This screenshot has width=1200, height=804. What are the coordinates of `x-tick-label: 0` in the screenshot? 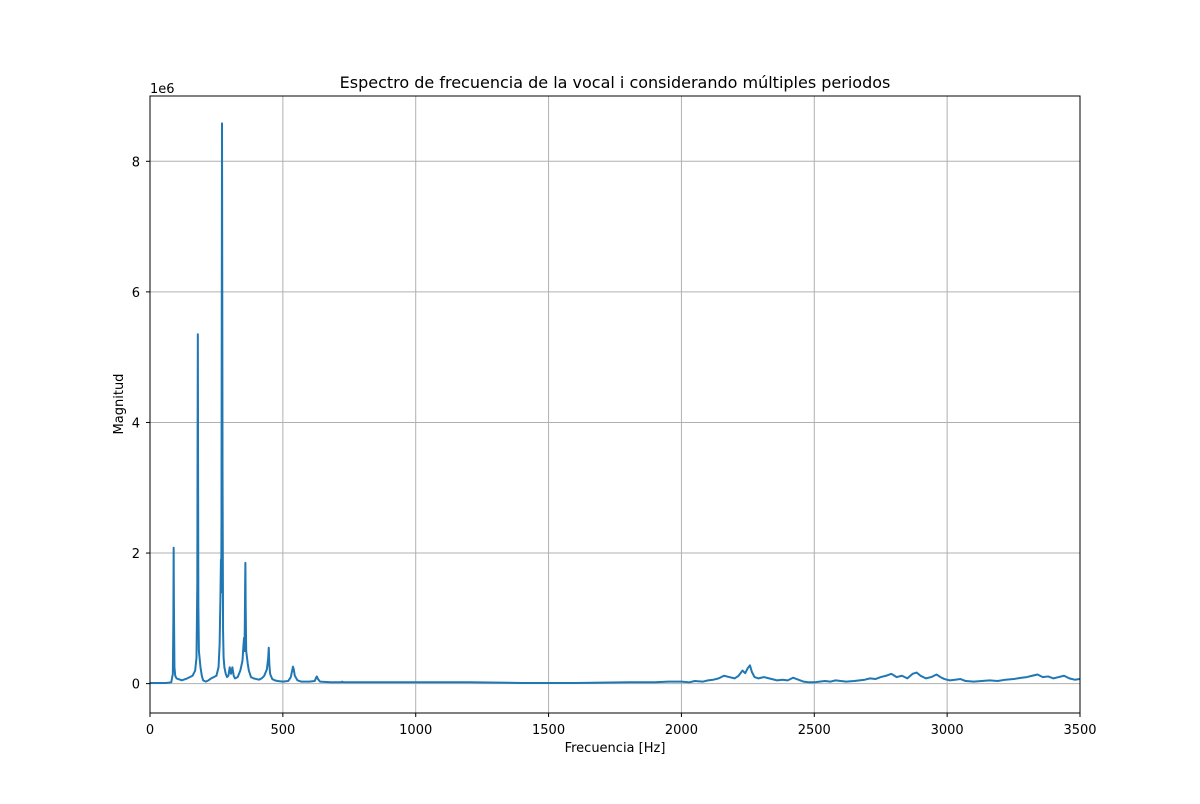 It's located at (150, 730).